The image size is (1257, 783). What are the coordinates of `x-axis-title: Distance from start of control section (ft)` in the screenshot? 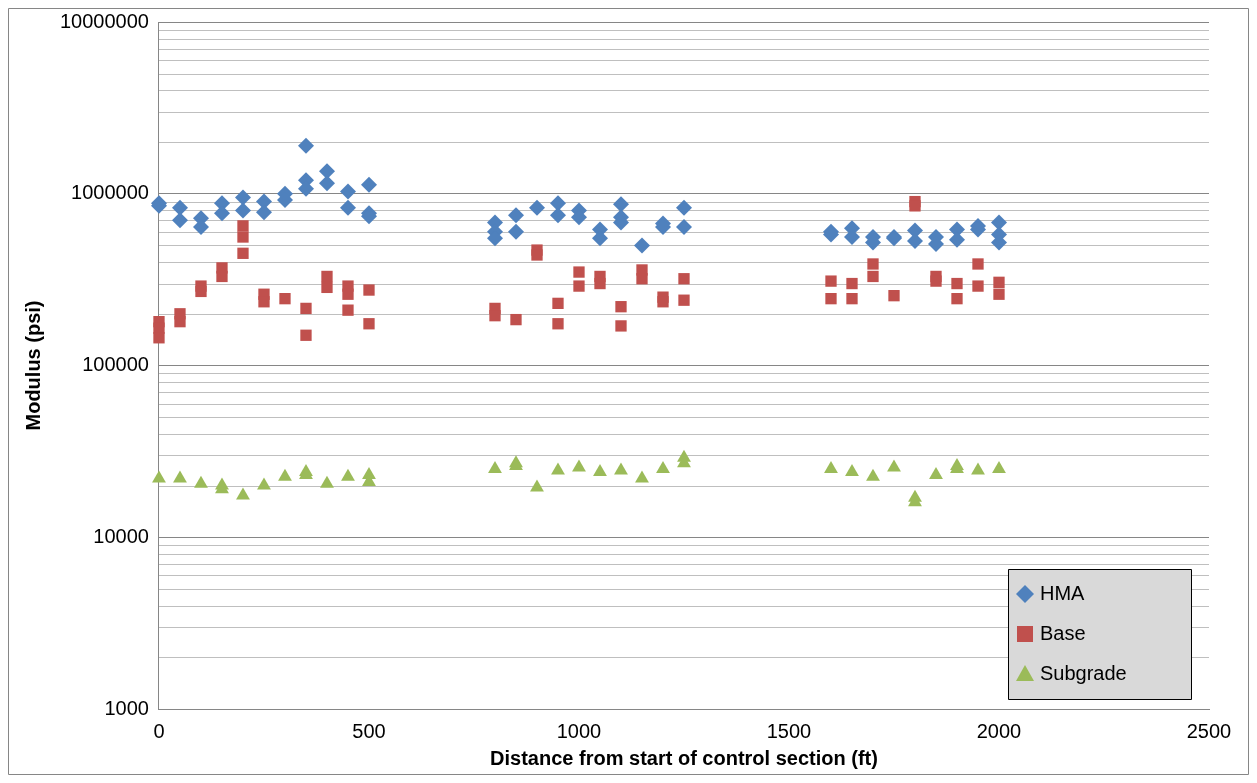 It's located at (684, 757).